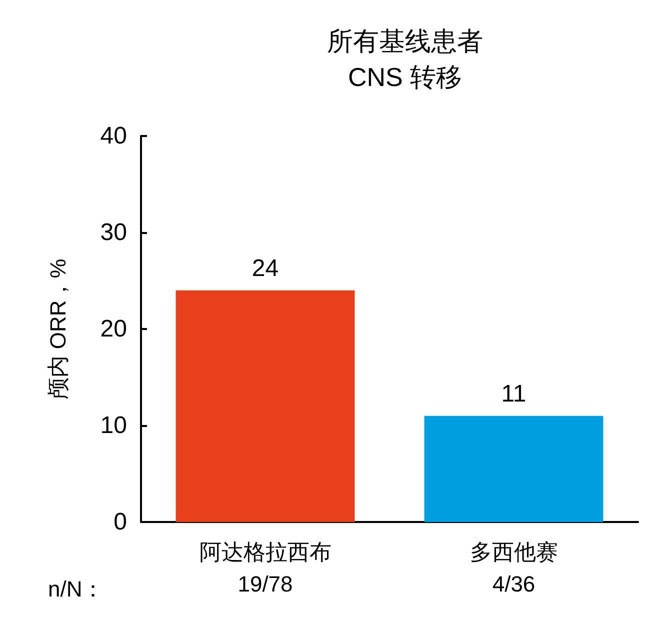 The image size is (654, 620). Describe the element at coordinates (514, 568) in the screenshot. I see `x-tick-label: 多西他赛 4/36` at that location.